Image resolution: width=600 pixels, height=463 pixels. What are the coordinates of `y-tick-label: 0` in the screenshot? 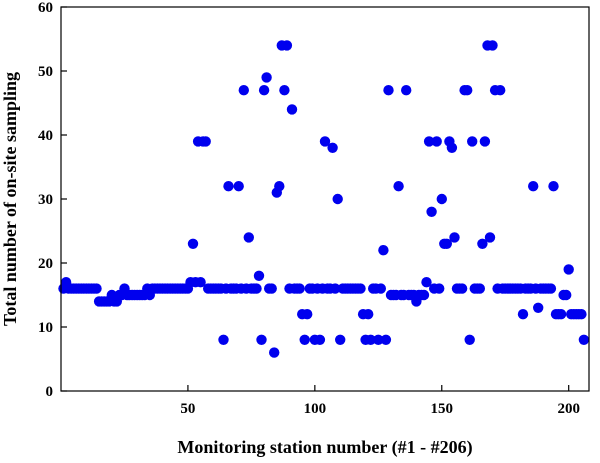 It's located at (50, 392).